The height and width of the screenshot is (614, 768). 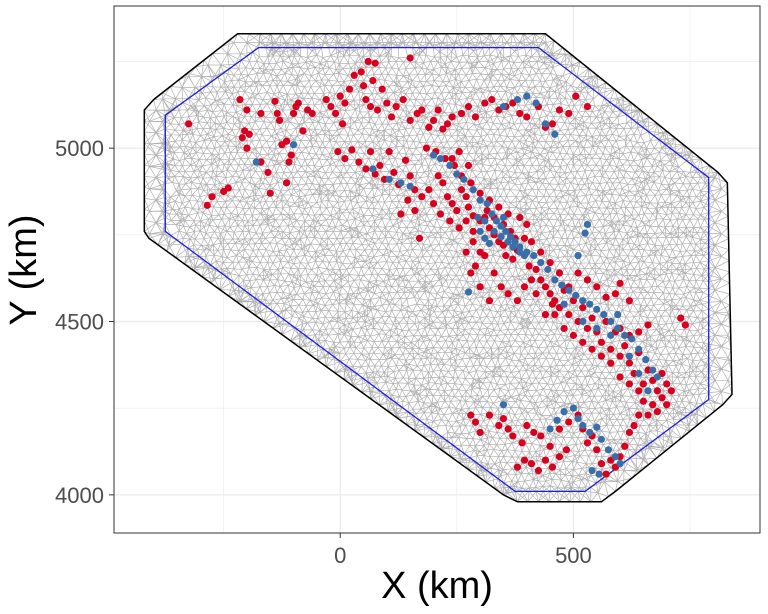 I want to click on y-tick-label: 4500, so click(x=79, y=322).